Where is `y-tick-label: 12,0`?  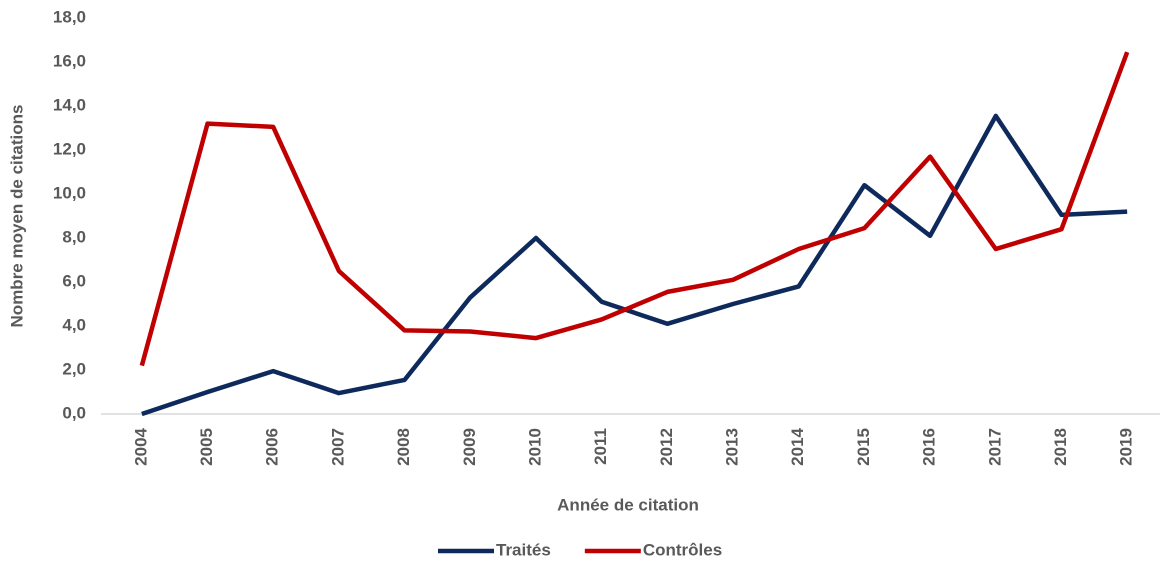 y-tick-label: 12,0 is located at coordinates (69, 148).